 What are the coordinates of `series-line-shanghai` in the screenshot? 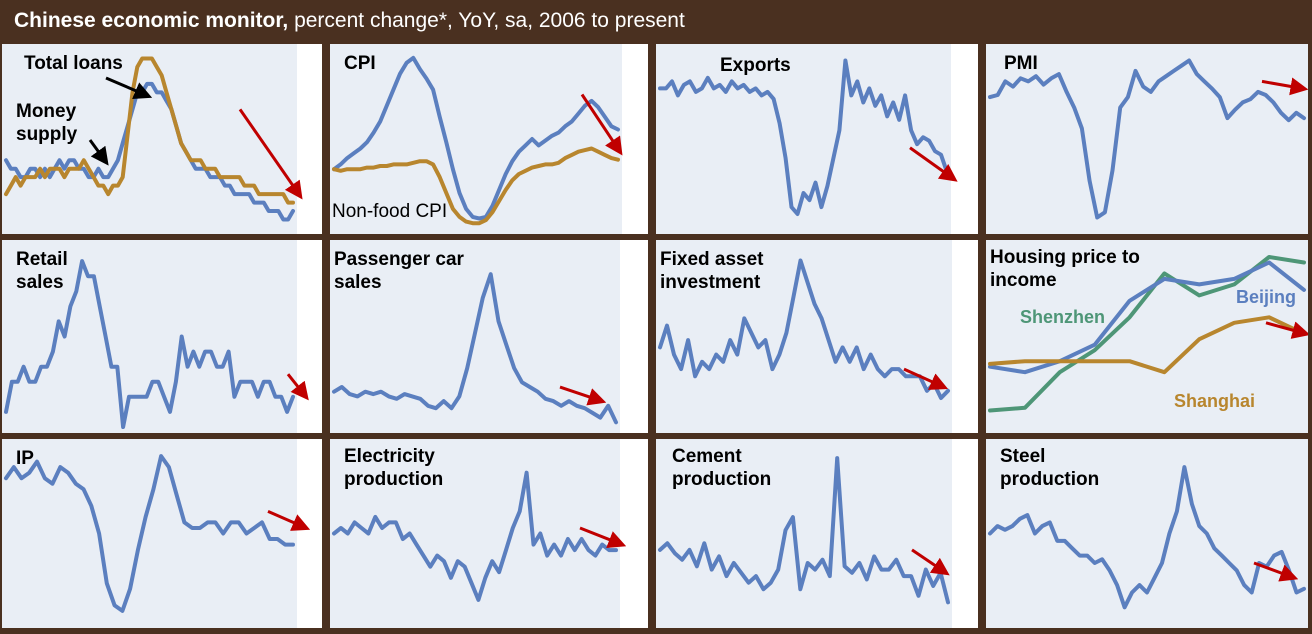 It's located at (1147, 345).